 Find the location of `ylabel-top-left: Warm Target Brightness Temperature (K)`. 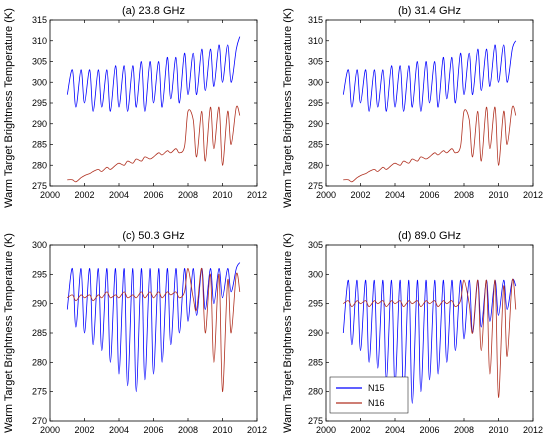

ylabel-top-left: Warm Target Brightness Temperature (K) is located at coordinates (9, 108).